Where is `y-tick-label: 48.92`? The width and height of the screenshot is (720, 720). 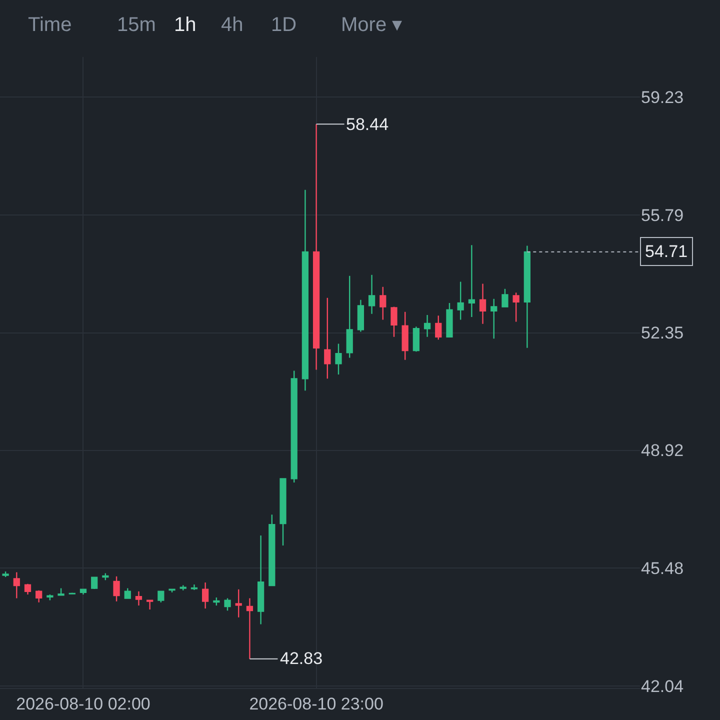 y-tick-label: 48.92 is located at coordinates (662, 450).